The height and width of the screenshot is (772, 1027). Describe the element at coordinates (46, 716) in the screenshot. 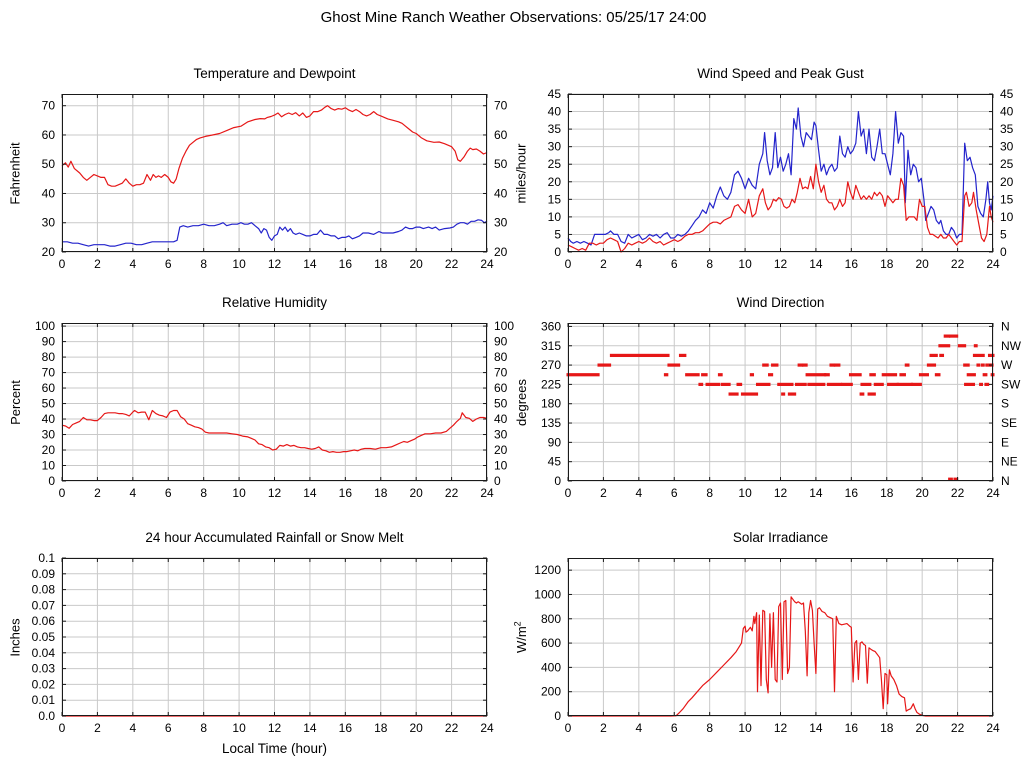

I see `svg-text: 0.0` at that location.